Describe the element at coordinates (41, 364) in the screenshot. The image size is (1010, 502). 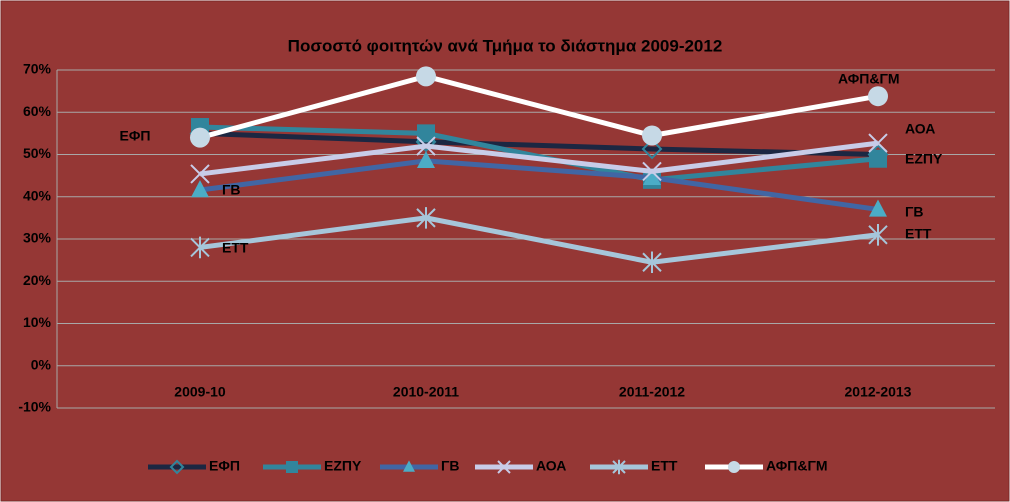
I see `y-tick-label: 0%` at that location.